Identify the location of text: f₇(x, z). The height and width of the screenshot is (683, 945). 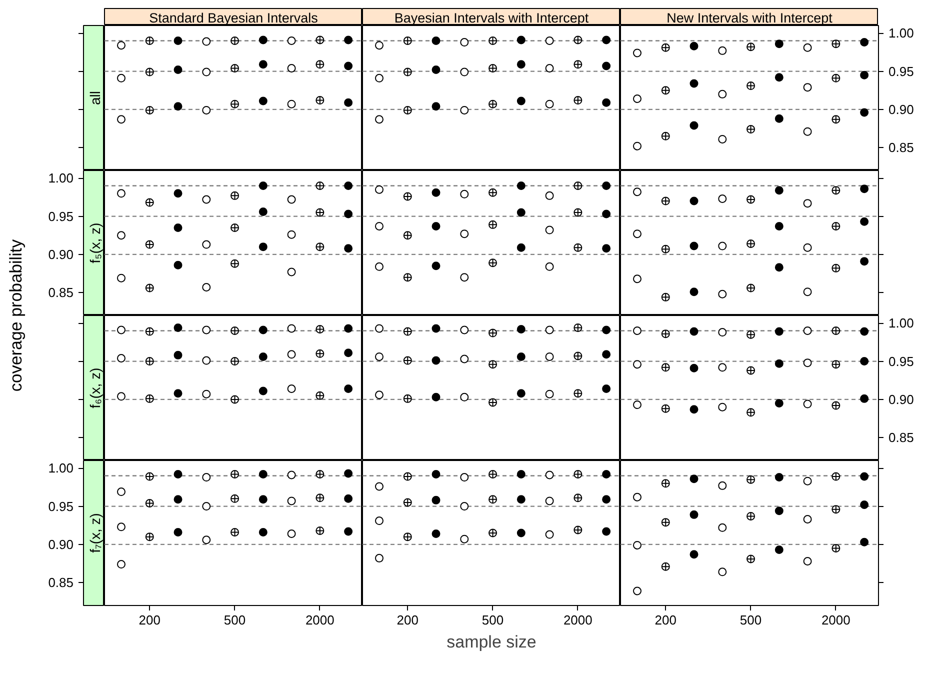
(95, 533).